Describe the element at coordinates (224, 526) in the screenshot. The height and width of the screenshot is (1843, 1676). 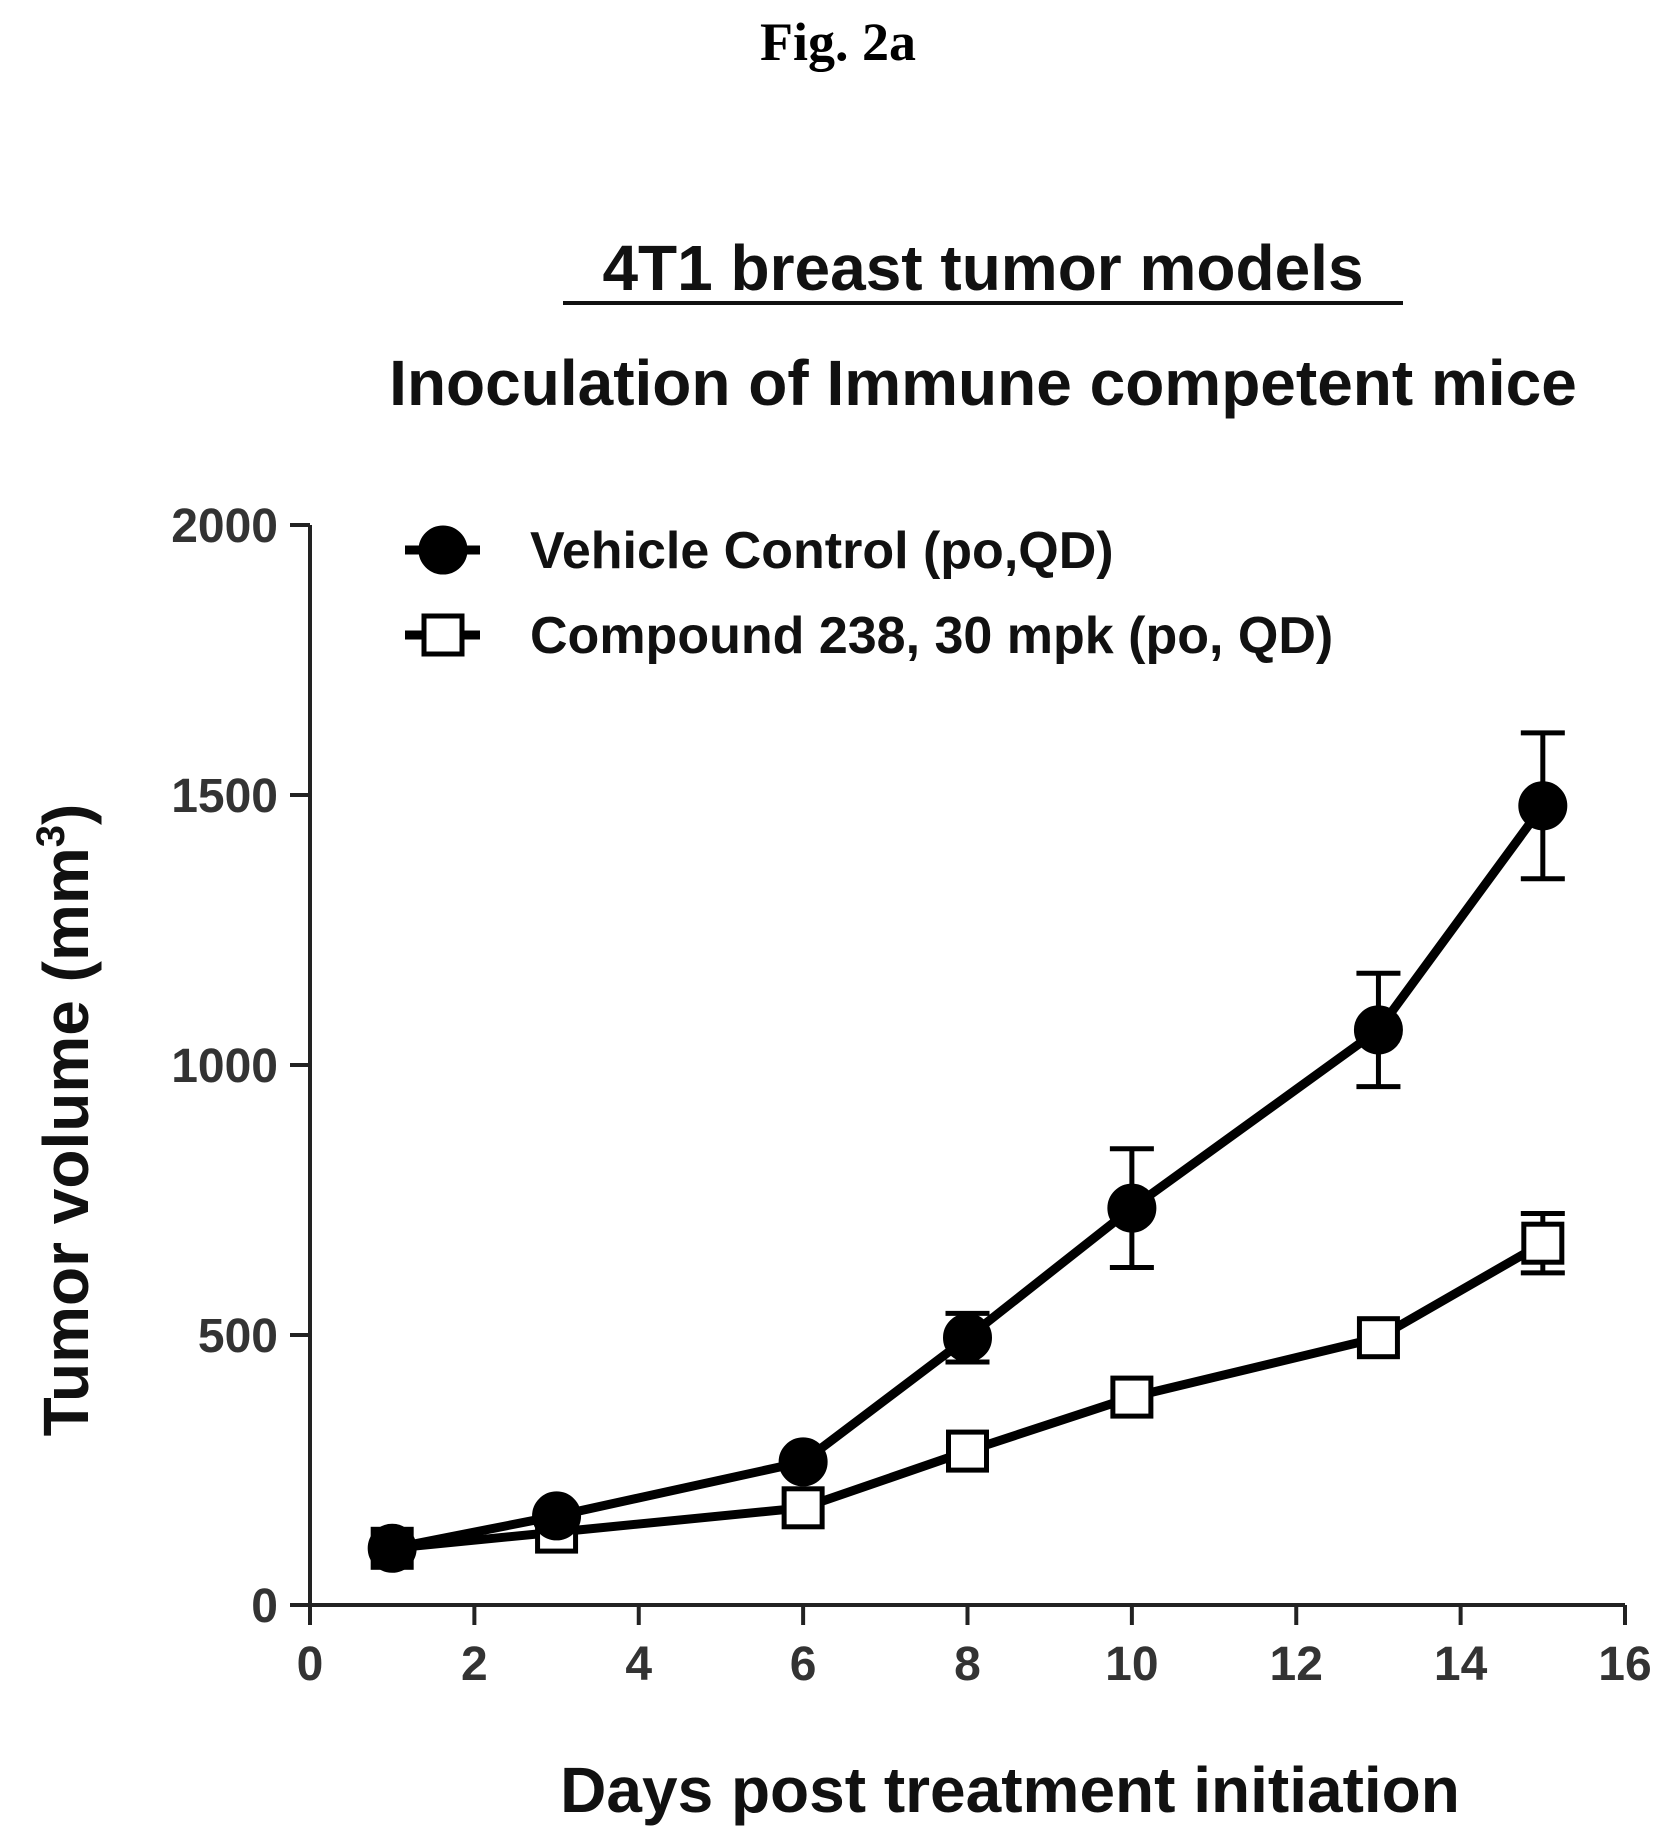
I see `y-tick-label: 2000` at that location.